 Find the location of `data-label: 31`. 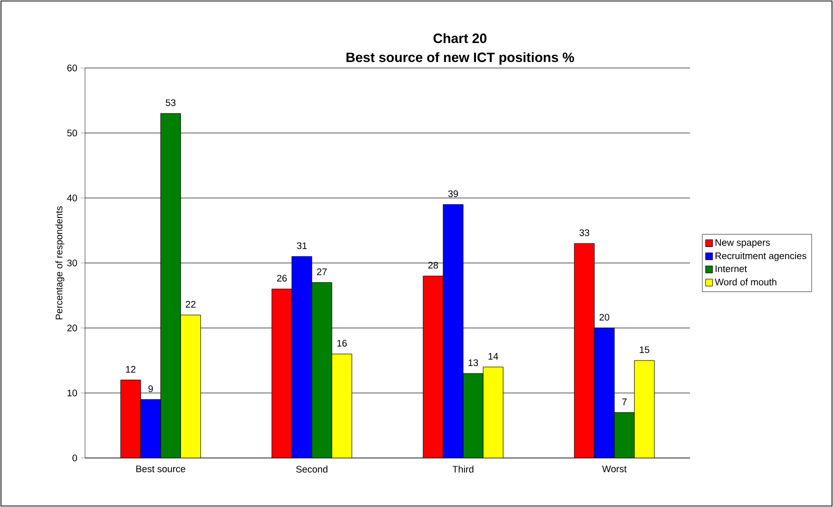

data-label: 31 is located at coordinates (301, 246).